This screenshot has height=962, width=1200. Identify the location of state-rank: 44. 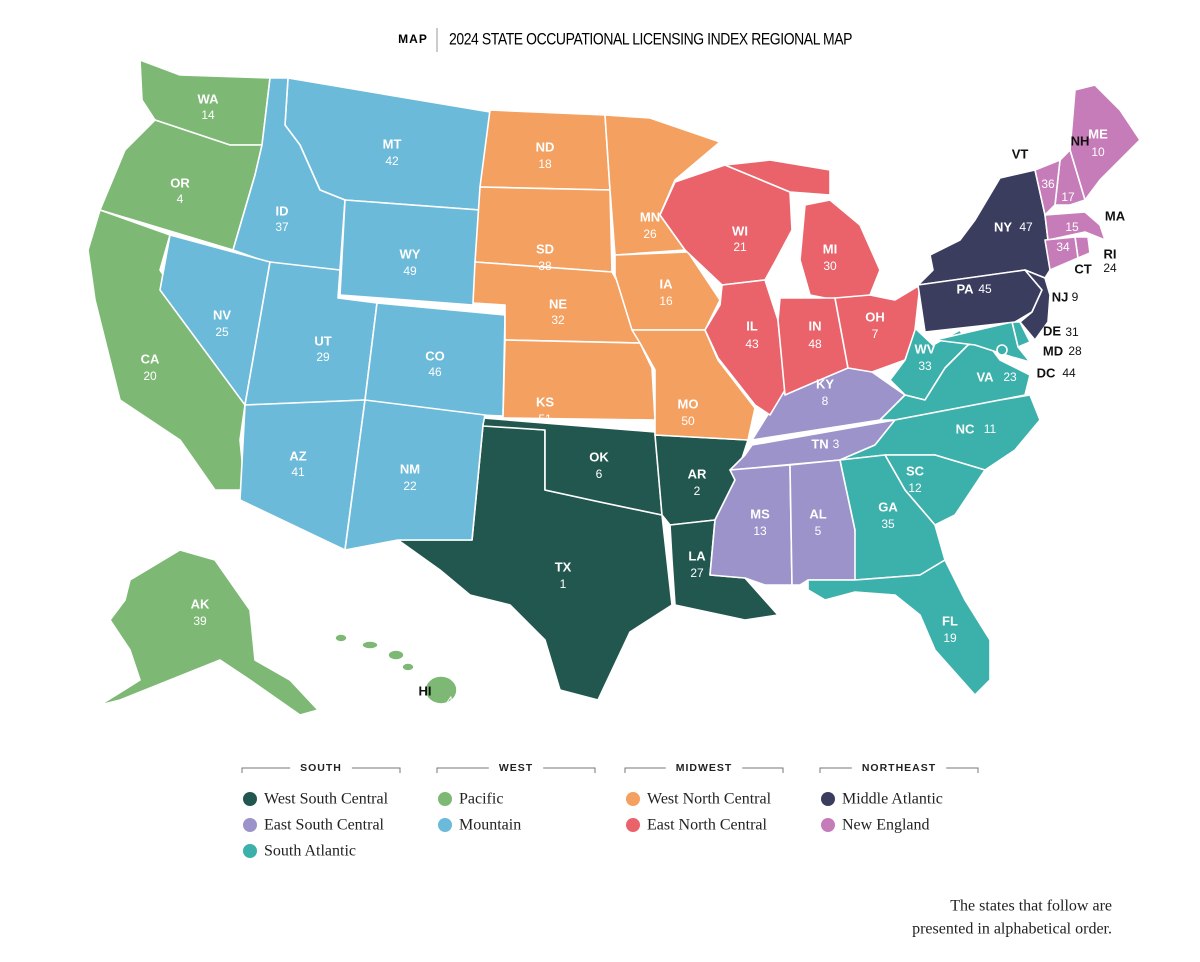
(1069, 373).